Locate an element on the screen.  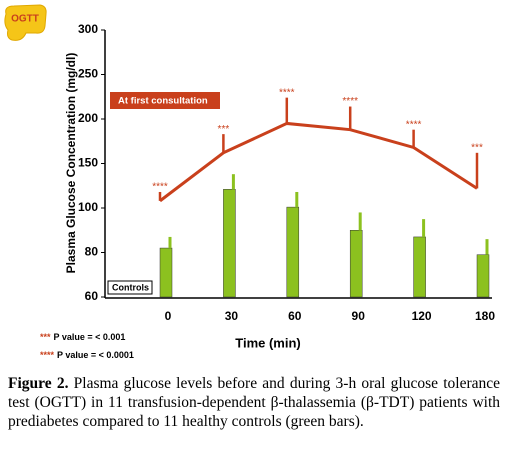
y-tick-label: 60 is located at coordinates (92, 296).